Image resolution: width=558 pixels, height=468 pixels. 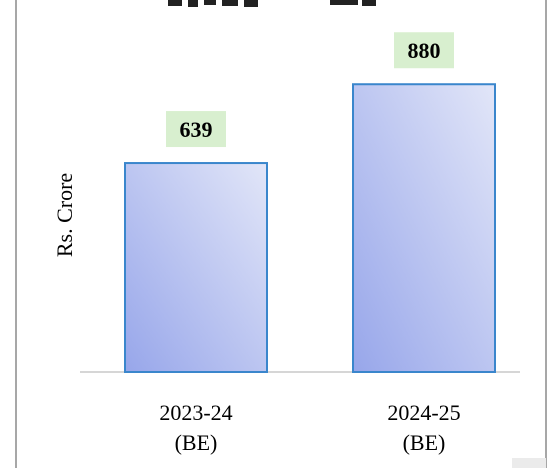 What do you see at coordinates (195, 427) in the screenshot?
I see `x-tick-label-0: 2023-24 (BE)` at bounding box center [195, 427].